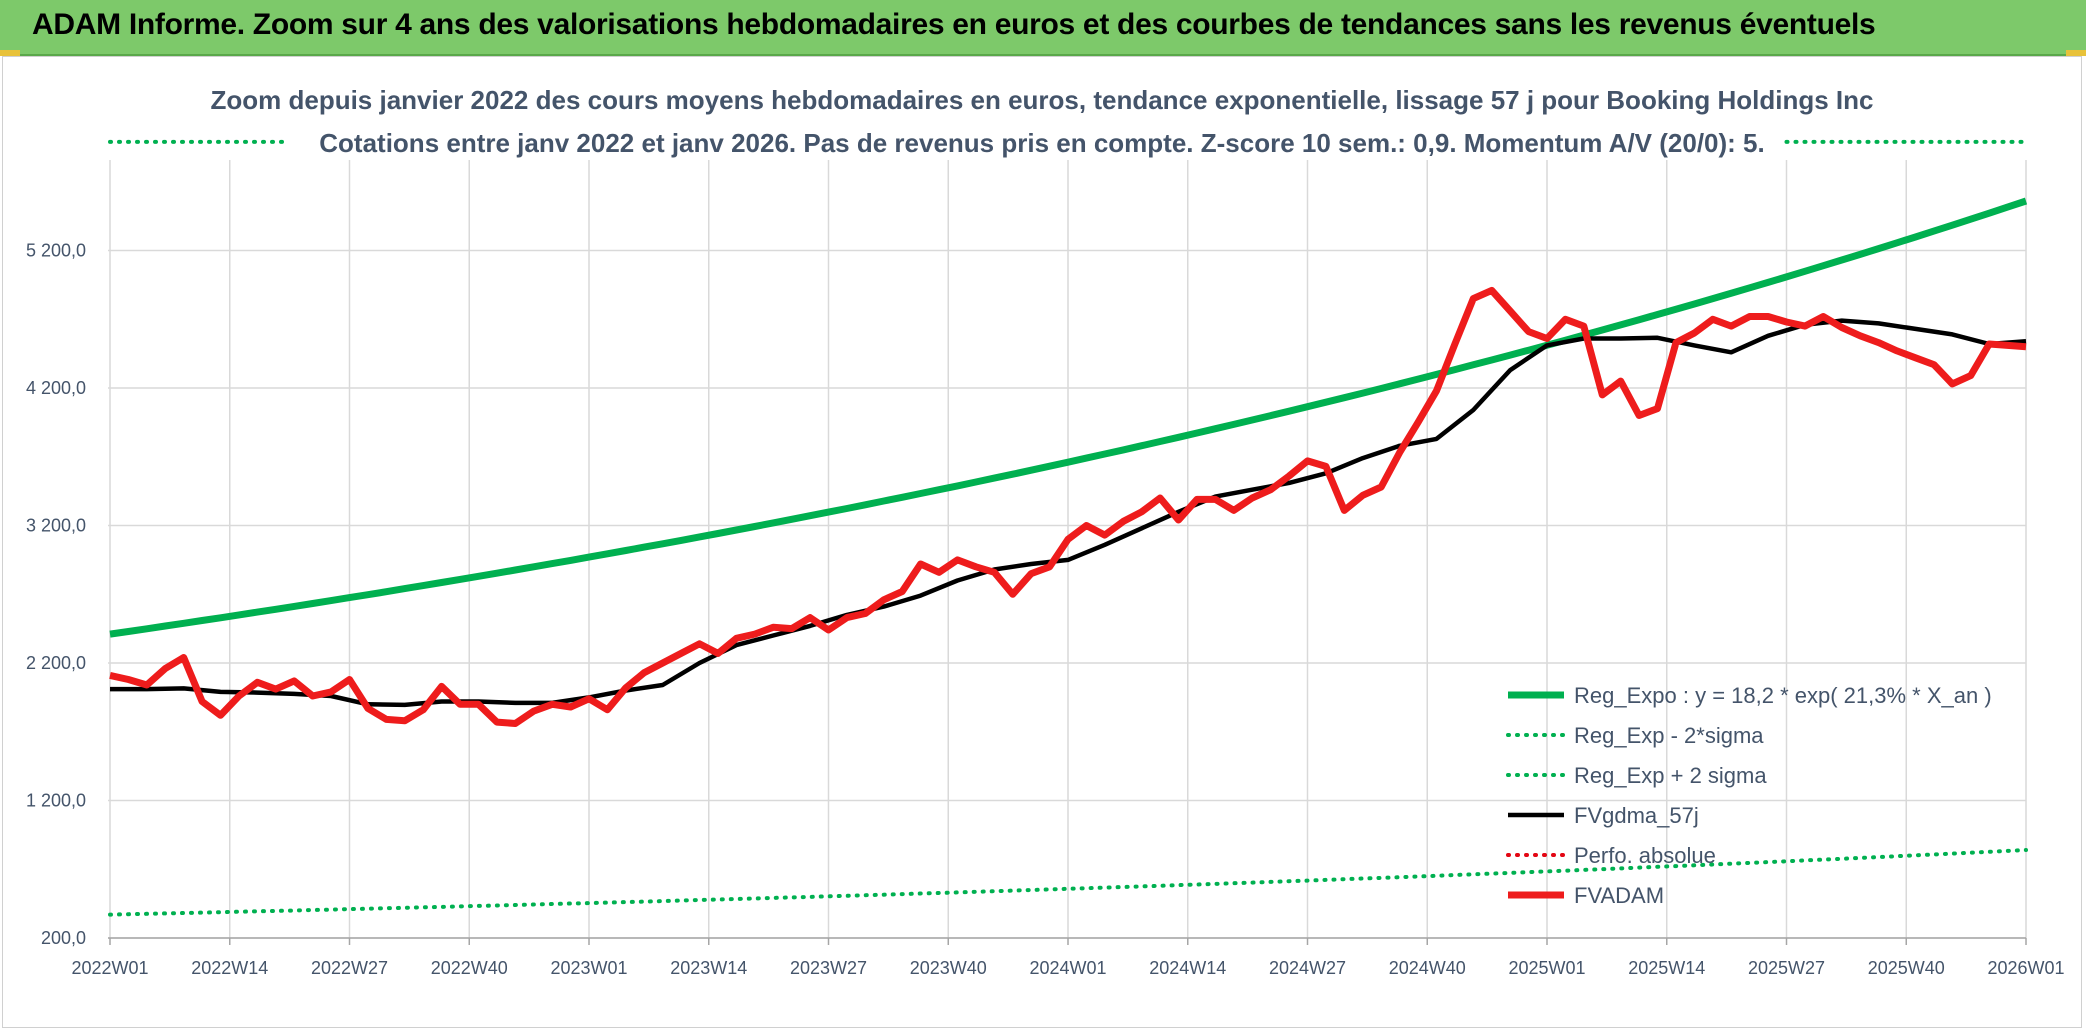 This screenshot has height=1031, width=2086. What do you see at coordinates (56, 526) in the screenshot?
I see `y-tick-label: 3 200,0` at bounding box center [56, 526].